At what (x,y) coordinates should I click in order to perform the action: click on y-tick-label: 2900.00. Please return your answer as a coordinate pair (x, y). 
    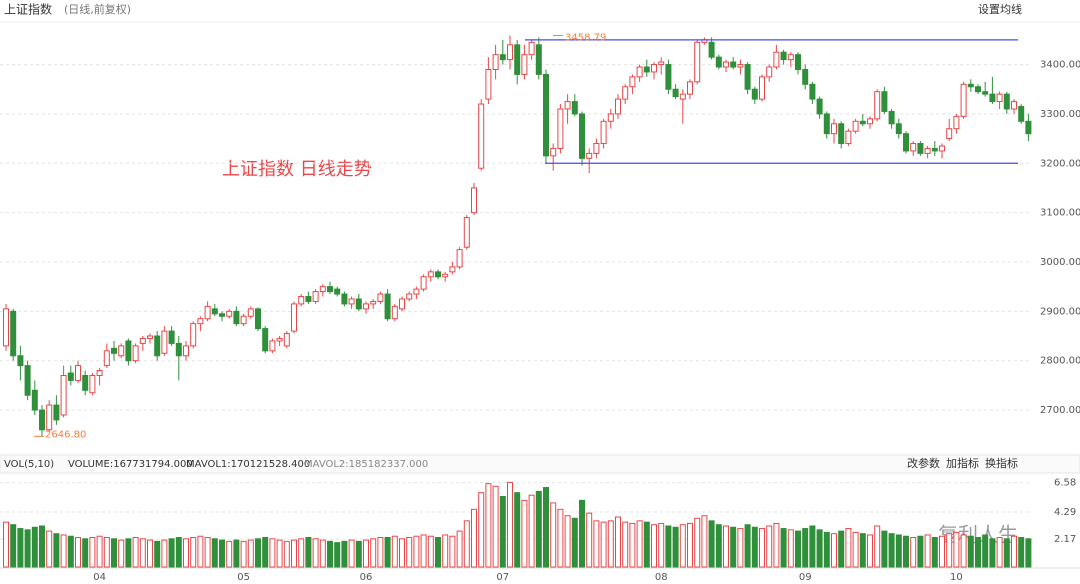
    Looking at the image, I should click on (1060, 311).